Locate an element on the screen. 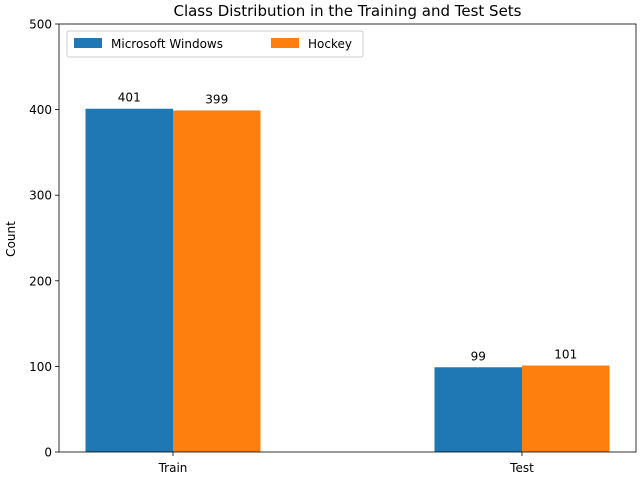  bar-value-label: 399 is located at coordinates (216, 99).